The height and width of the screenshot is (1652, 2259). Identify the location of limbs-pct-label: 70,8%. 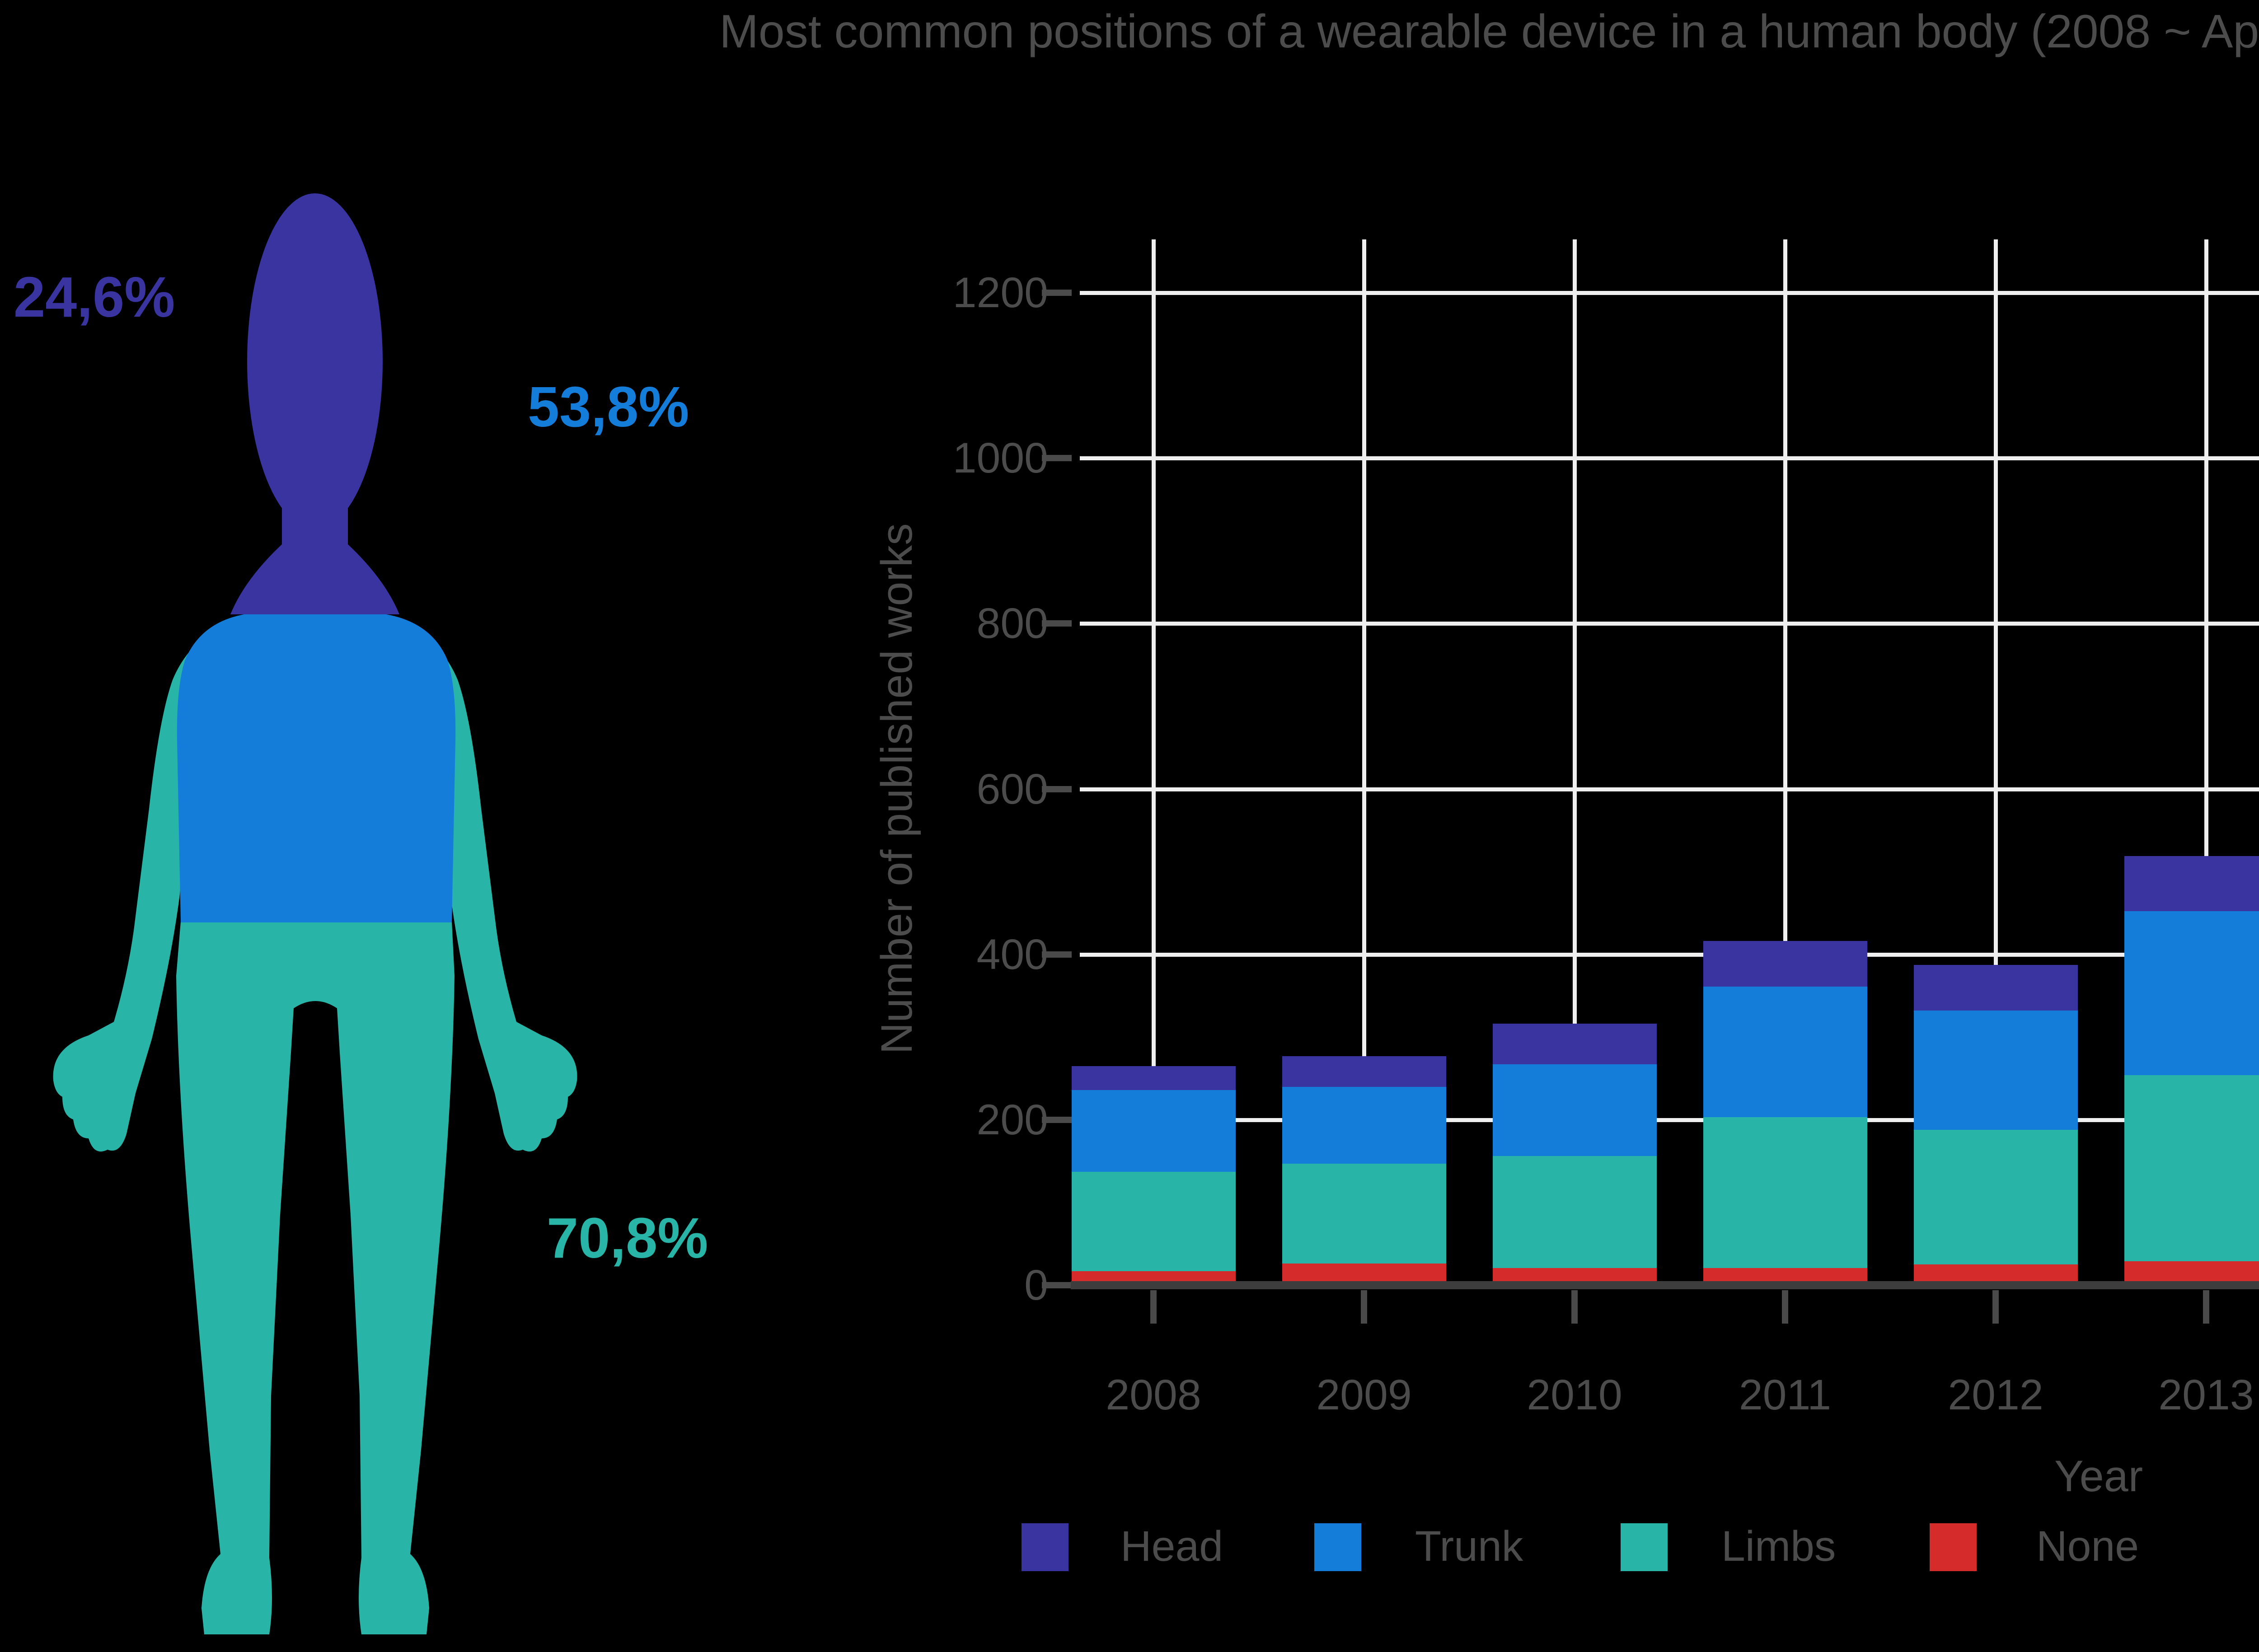
(627, 1238).